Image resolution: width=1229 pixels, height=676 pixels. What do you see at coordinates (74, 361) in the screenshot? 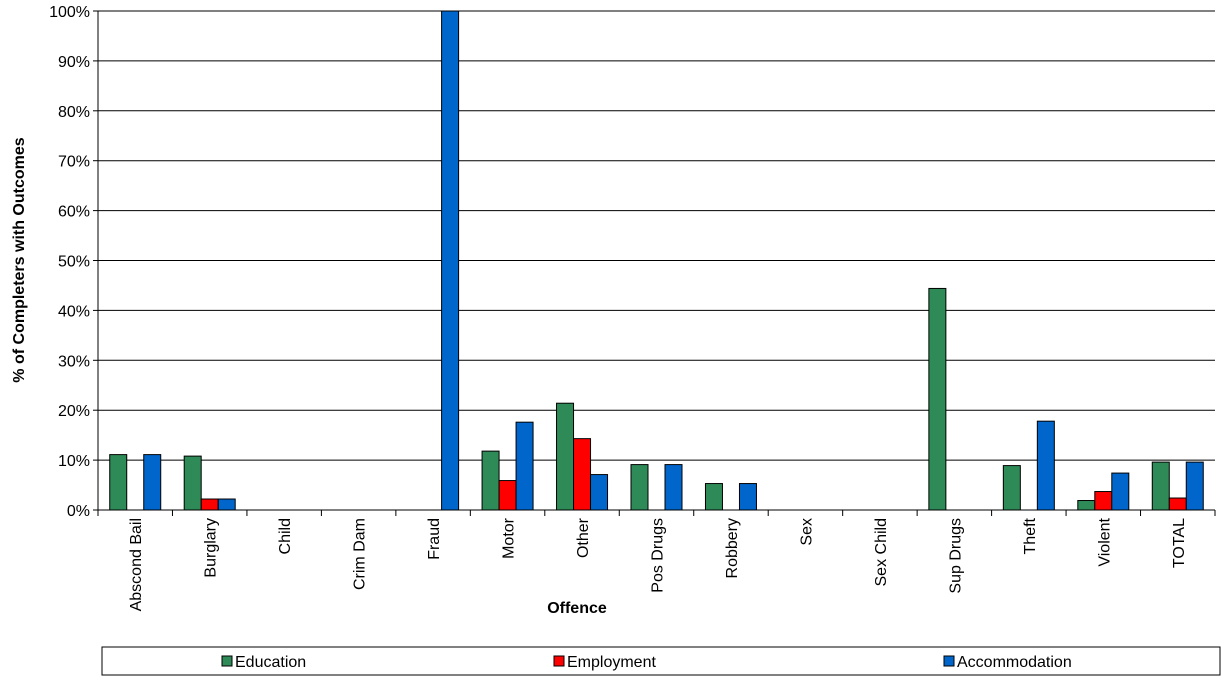
I see `y-tick-label: 30%` at bounding box center [74, 361].